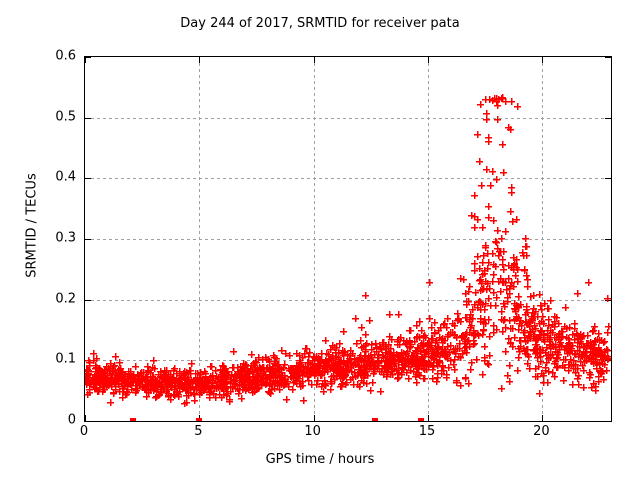  What do you see at coordinates (38, 238) in the screenshot?
I see `y-axis-tick-labels: 0 0.1 0.2 0.3 0.4 0.5 0.6` at bounding box center [38, 238].